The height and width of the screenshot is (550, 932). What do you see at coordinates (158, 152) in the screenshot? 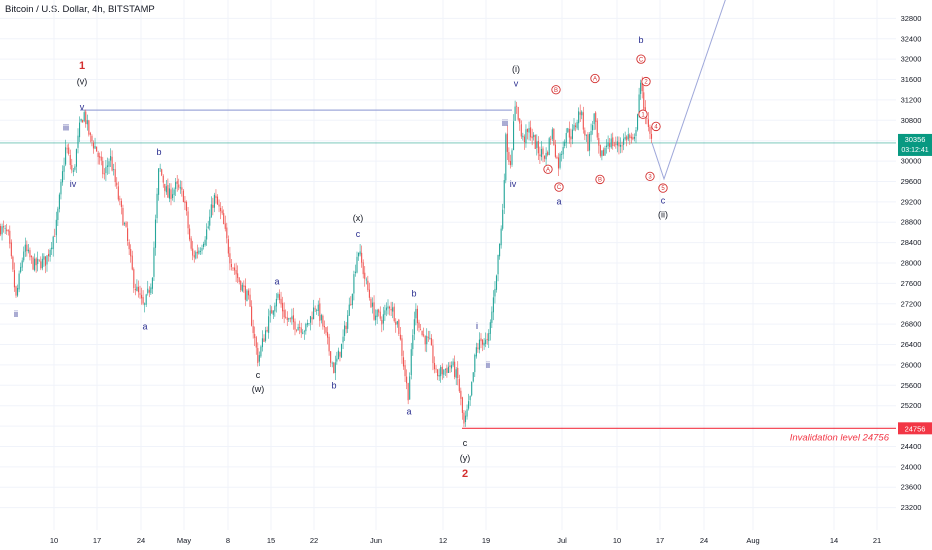
I see `wave-label: b` at bounding box center [158, 152].